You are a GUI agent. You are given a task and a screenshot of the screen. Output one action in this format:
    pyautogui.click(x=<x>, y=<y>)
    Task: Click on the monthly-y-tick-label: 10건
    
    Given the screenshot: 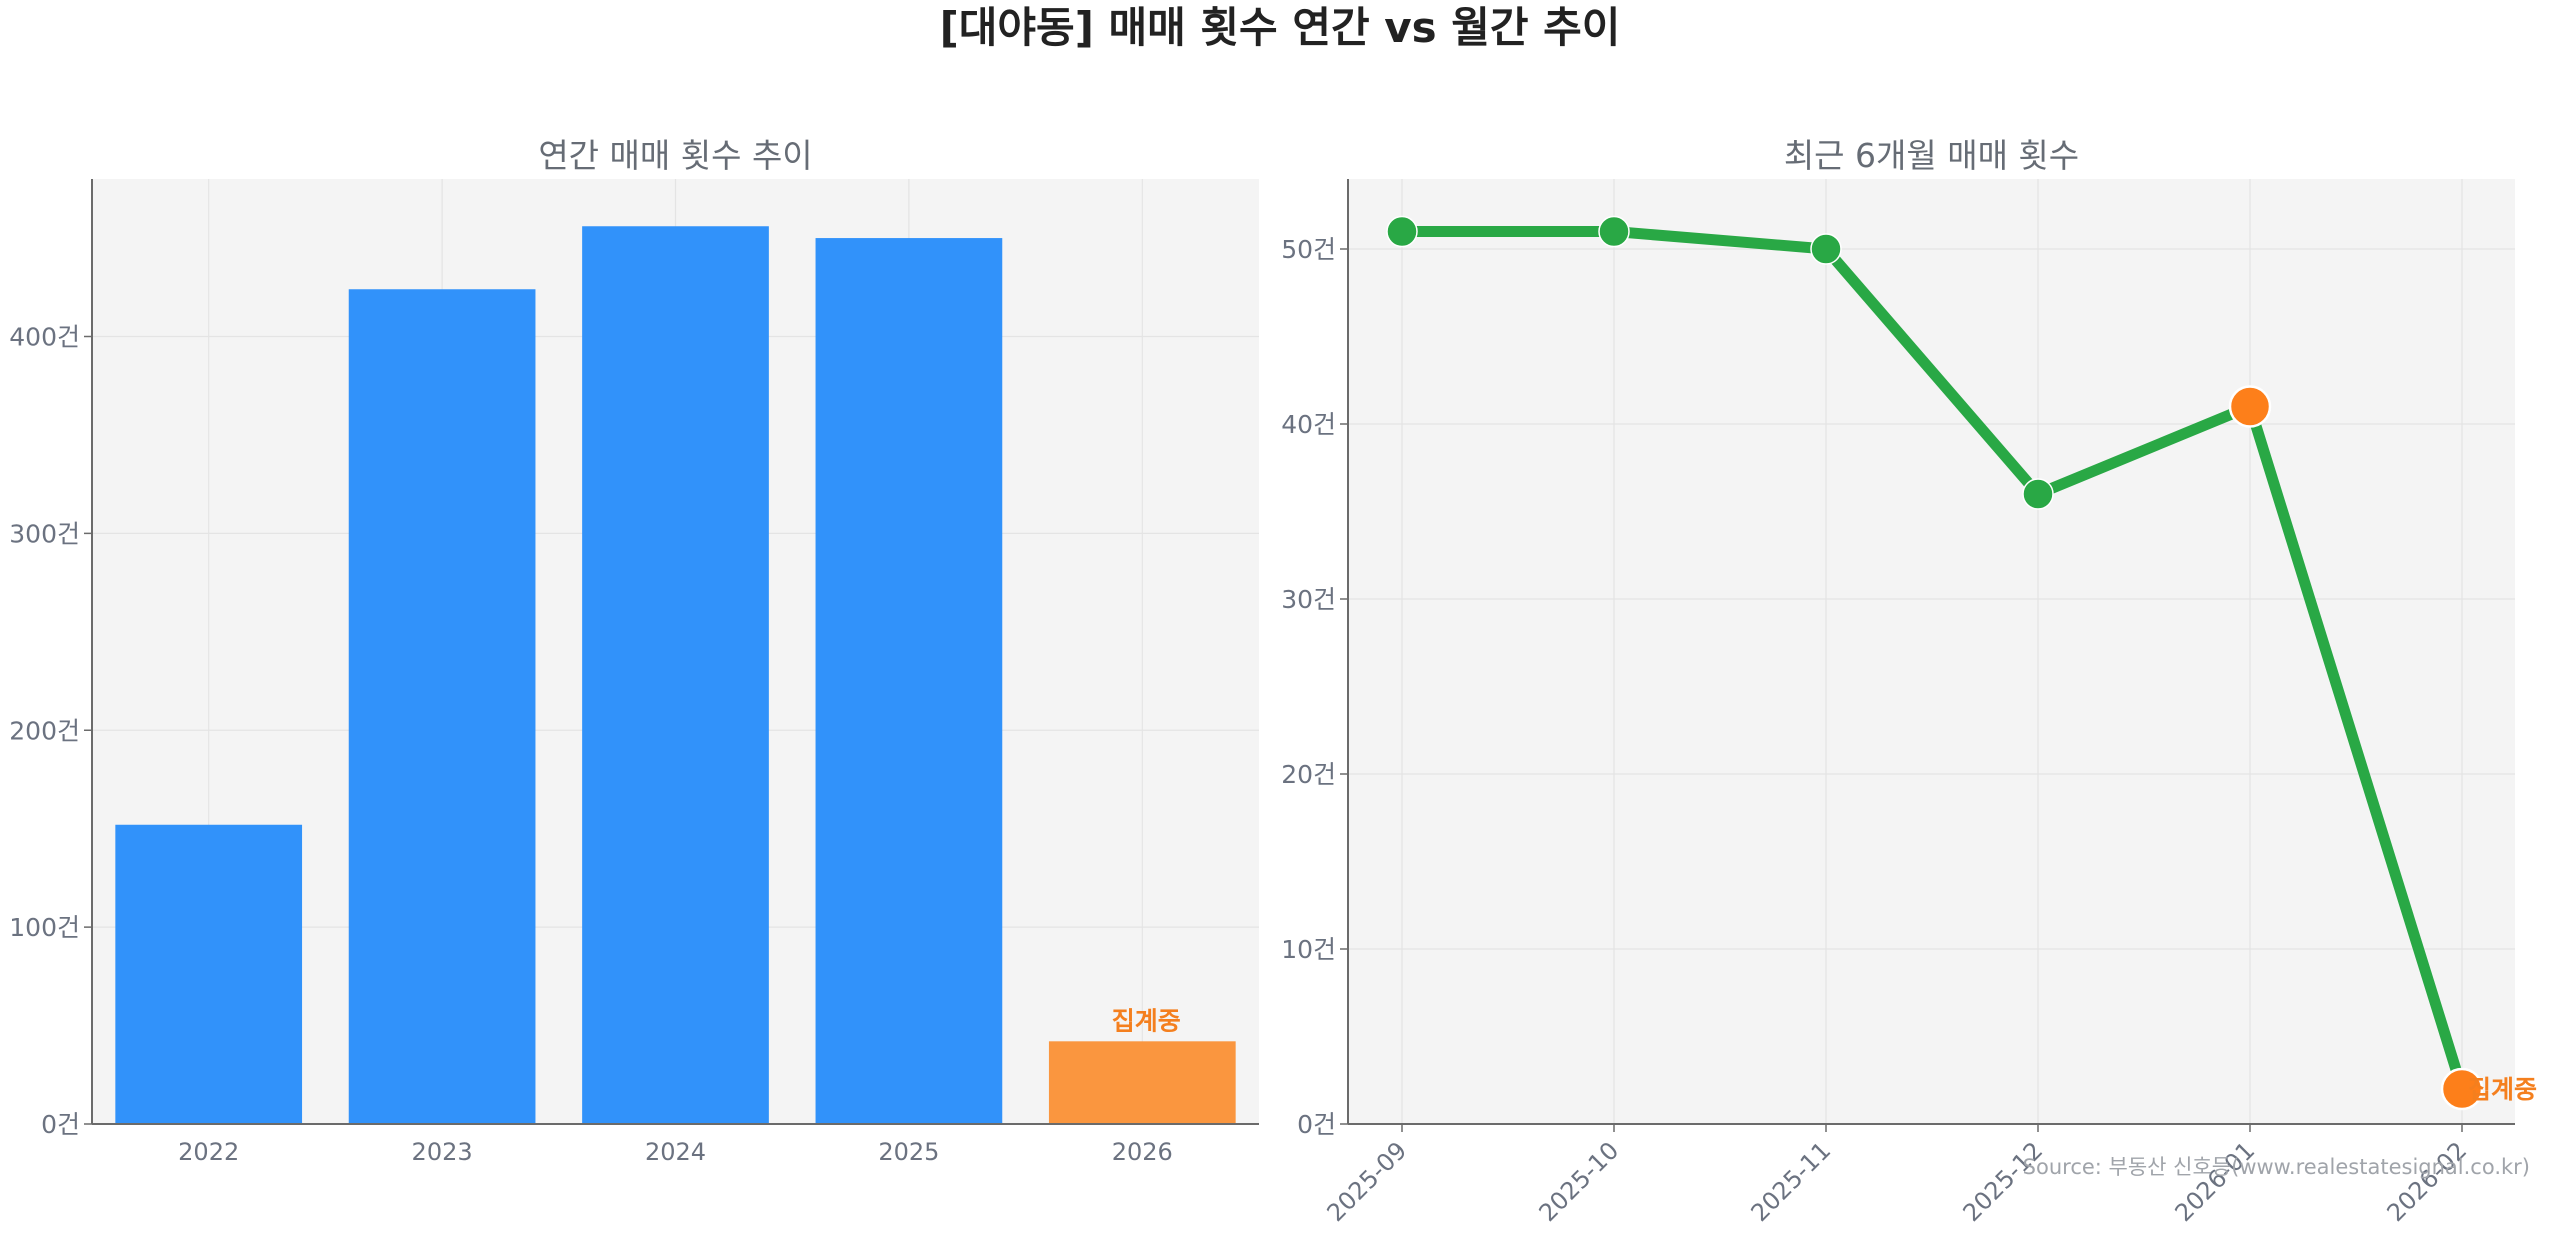 What is the action you would take?
    pyautogui.click(x=1308, y=949)
    